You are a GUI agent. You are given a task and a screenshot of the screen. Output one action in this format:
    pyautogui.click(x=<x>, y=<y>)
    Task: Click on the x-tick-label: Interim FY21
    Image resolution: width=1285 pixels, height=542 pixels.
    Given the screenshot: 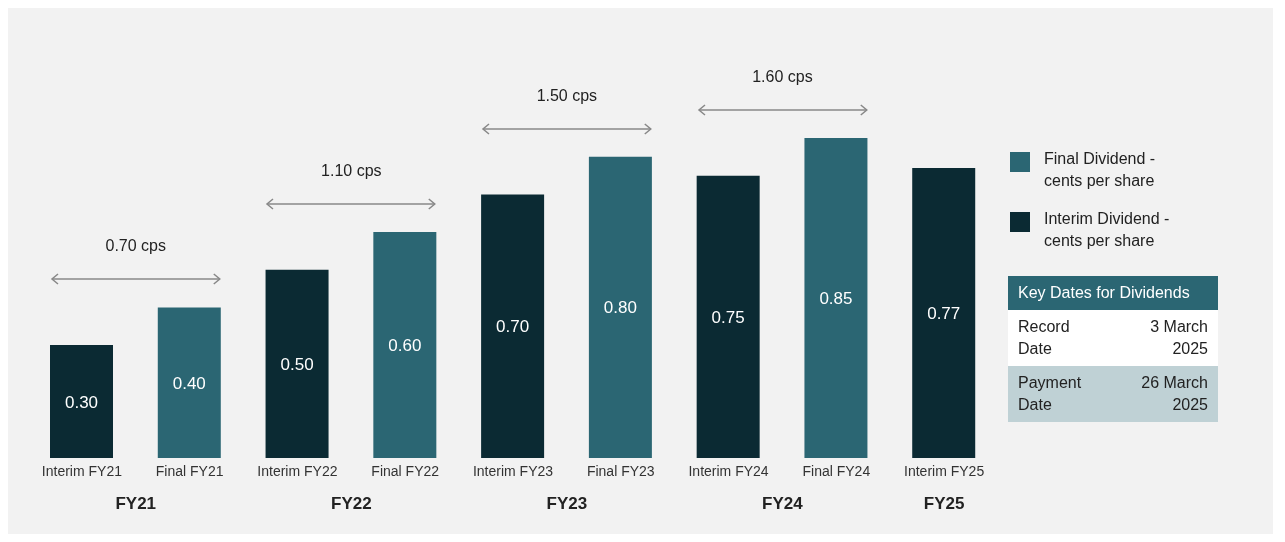 What is the action you would take?
    pyautogui.click(x=82, y=470)
    